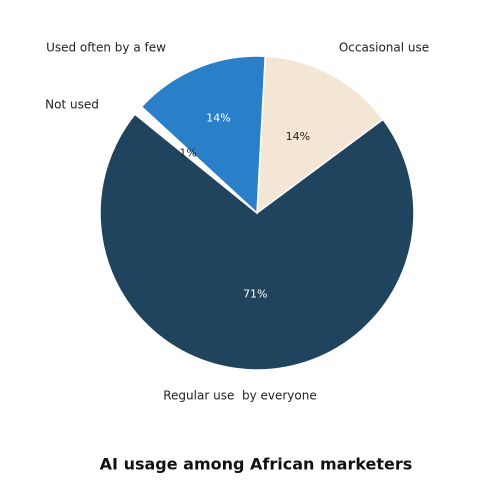 The height and width of the screenshot is (500, 500). What do you see at coordinates (384, 48) in the screenshot?
I see `slice-category-label: Occasional use` at bounding box center [384, 48].